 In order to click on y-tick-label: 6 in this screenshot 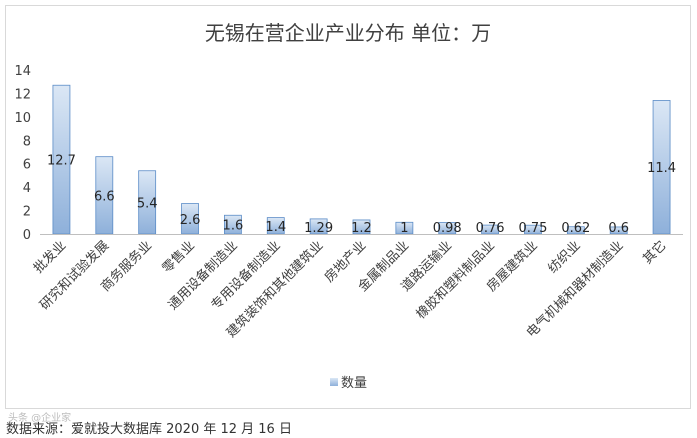, I will do `click(27, 165)`.